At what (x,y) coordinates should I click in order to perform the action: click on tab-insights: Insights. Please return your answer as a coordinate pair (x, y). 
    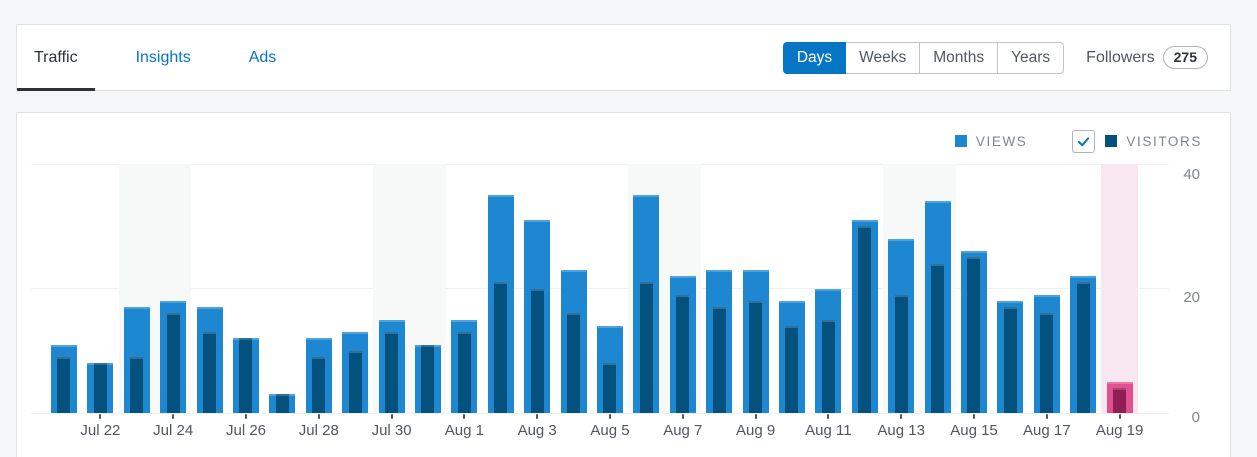
    Looking at the image, I should click on (163, 57).